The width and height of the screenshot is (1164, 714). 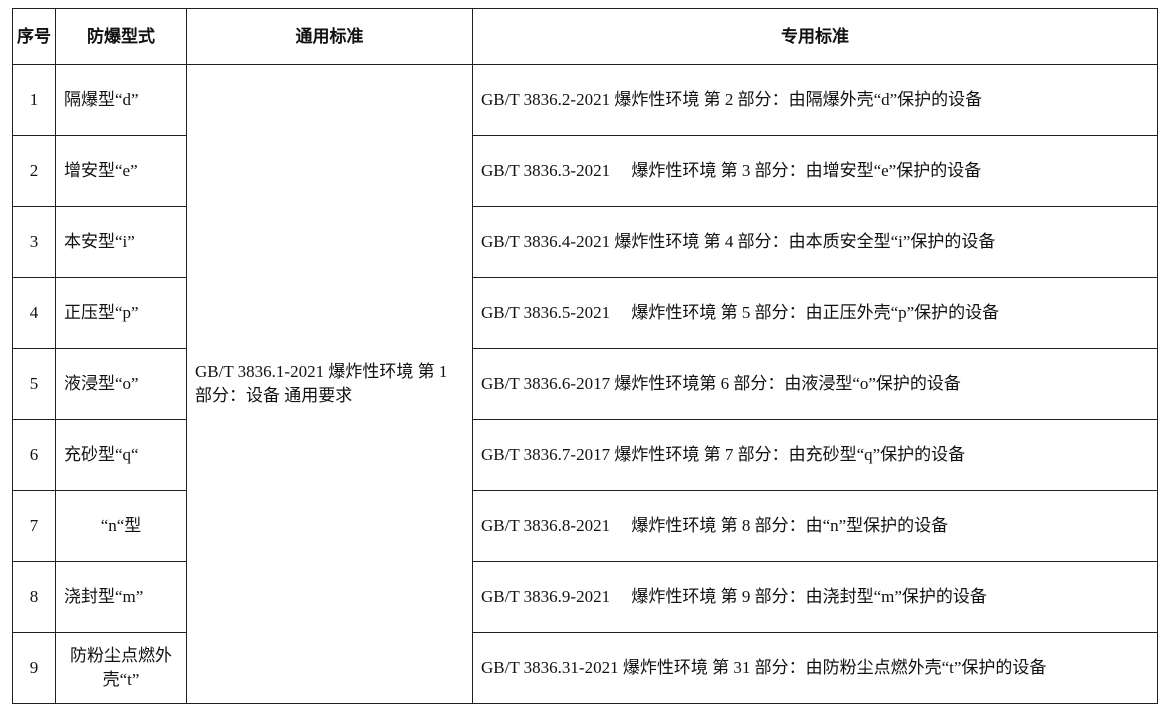 What do you see at coordinates (34, 36) in the screenshot?
I see `header-no: 序号` at bounding box center [34, 36].